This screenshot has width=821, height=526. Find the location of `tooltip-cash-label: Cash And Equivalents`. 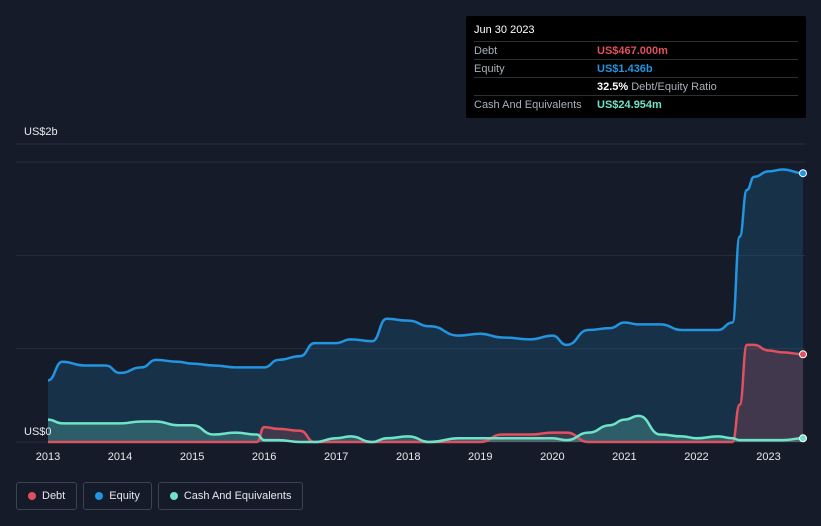

tooltip-cash-label: Cash And Equivalents is located at coordinates (528, 104).